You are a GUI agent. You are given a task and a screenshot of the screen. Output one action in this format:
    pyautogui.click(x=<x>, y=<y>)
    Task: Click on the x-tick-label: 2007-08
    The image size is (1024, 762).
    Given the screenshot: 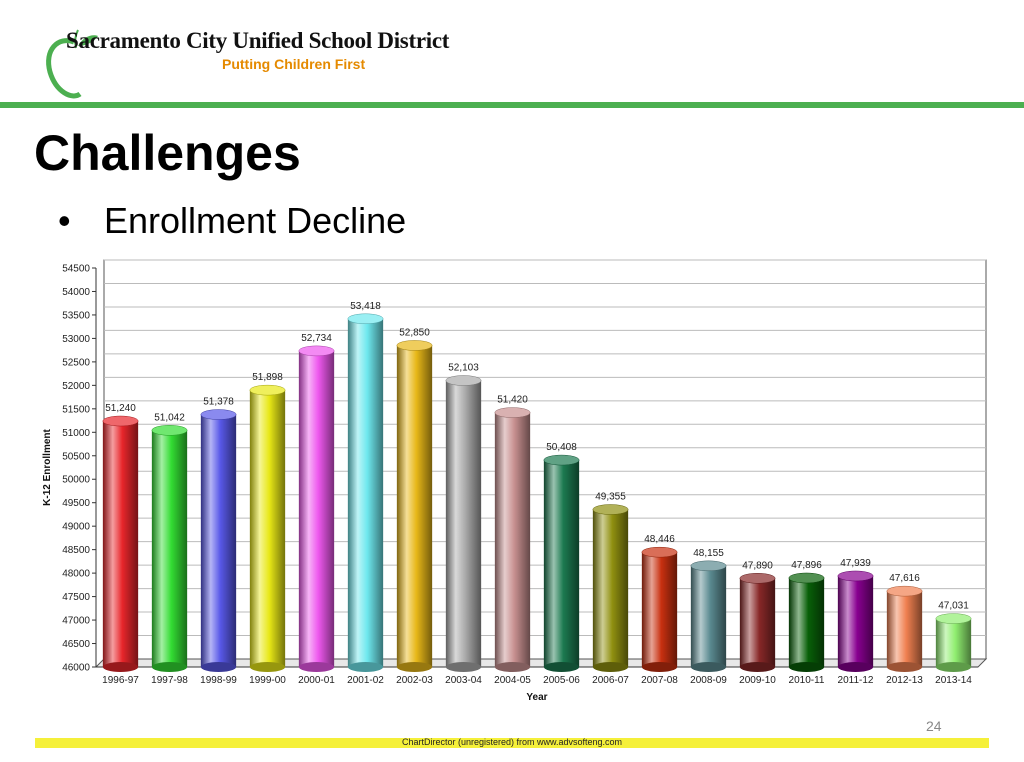 What is the action you would take?
    pyautogui.click(x=659, y=680)
    